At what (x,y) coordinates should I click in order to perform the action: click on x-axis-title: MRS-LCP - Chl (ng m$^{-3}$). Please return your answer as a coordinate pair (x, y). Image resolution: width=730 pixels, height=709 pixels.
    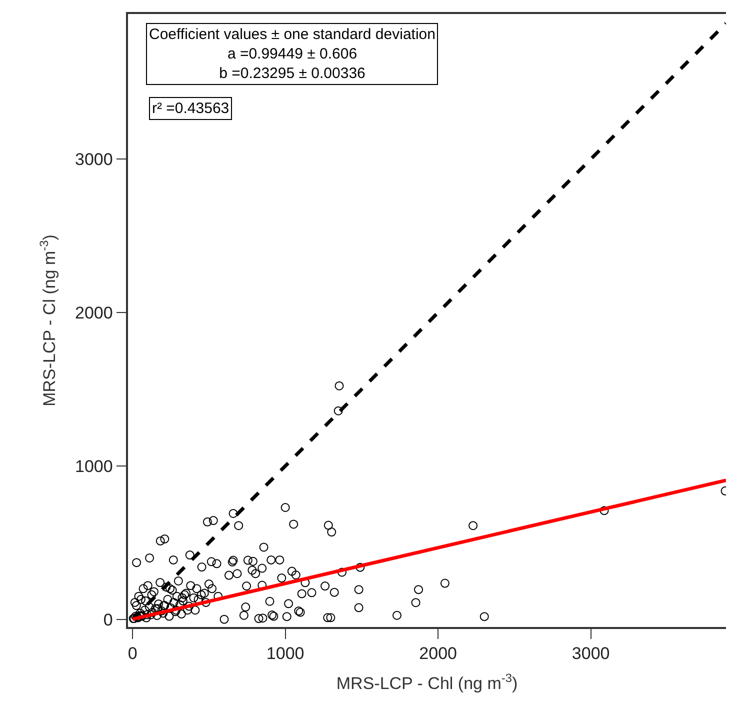
    Looking at the image, I should click on (427, 682).